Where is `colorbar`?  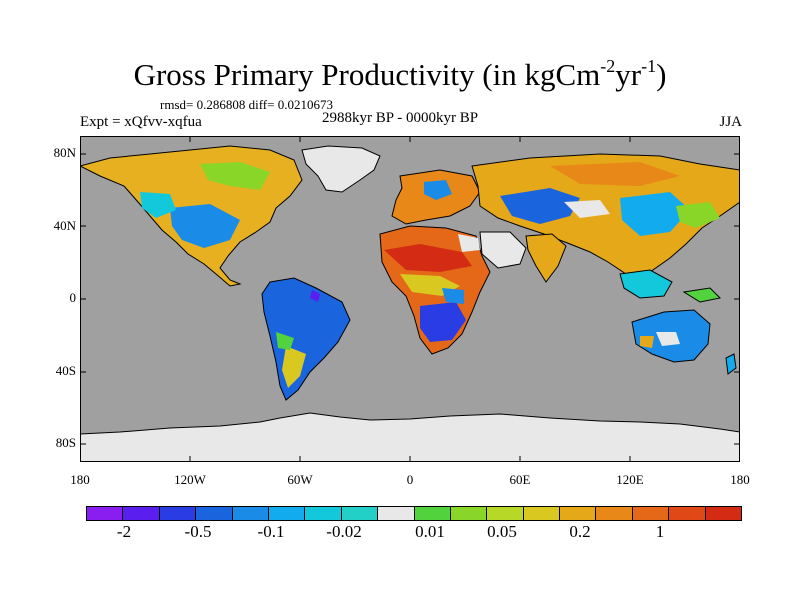 colorbar is located at coordinates (414, 513).